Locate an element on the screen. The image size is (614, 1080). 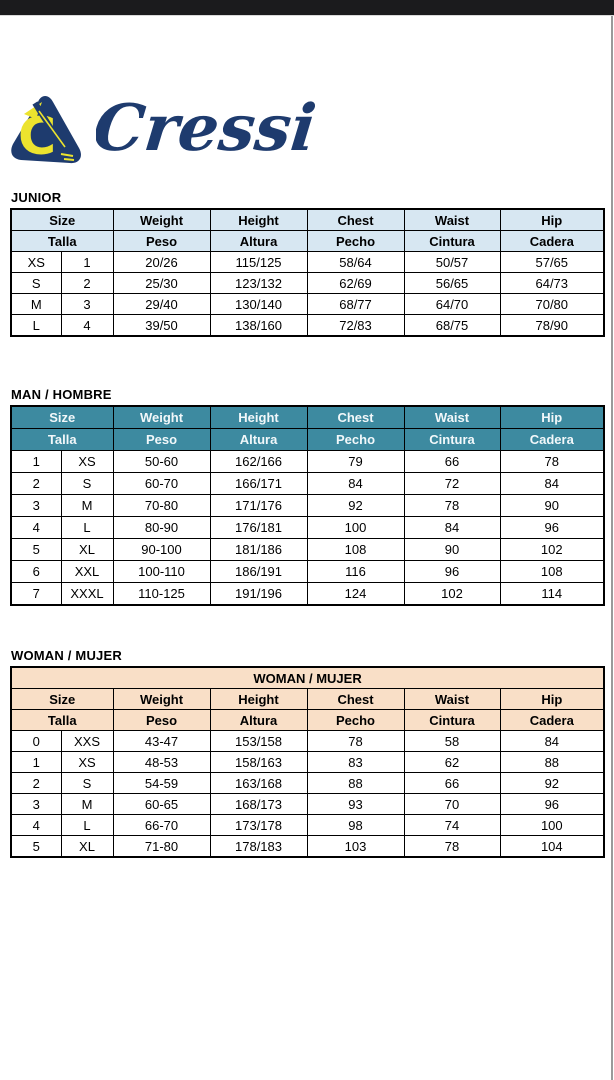
data-cell: 0 is located at coordinates (36, 741).